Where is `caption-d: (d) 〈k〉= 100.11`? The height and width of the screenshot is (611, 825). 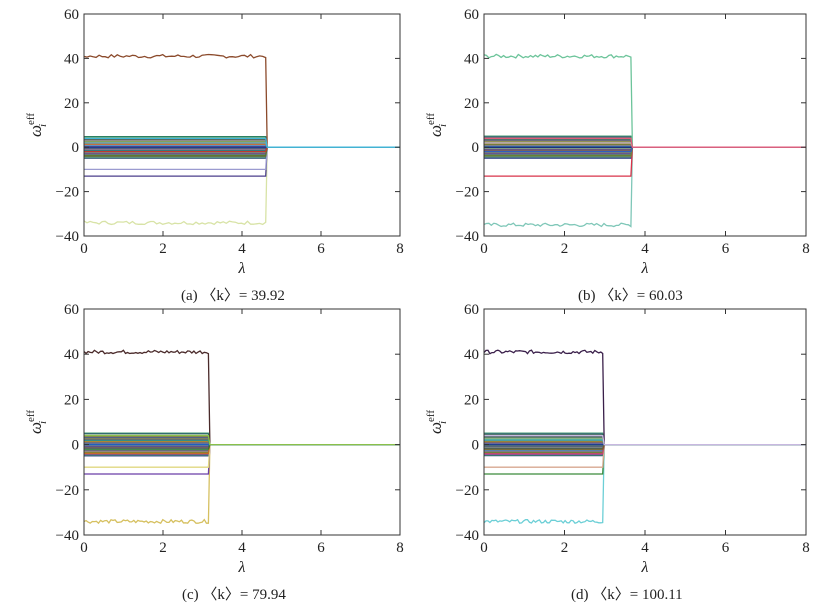
caption-d: (d) 〈k〉= 100.11 is located at coordinates (627, 593).